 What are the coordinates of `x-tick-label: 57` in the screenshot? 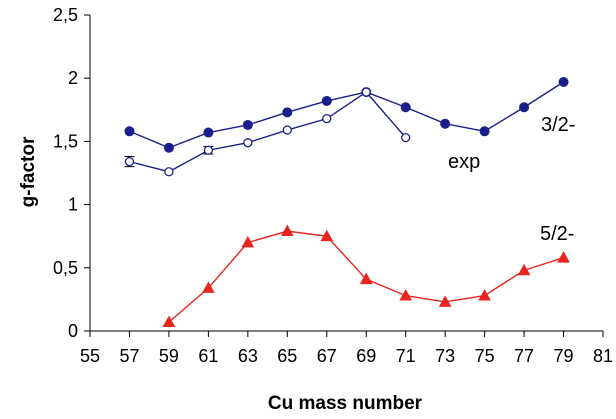 It's located at (129, 356).